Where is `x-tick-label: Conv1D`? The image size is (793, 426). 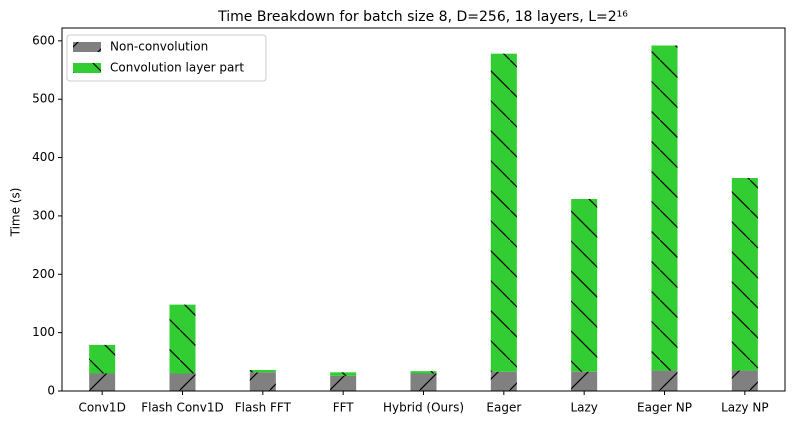 x-tick-label: Conv1D is located at coordinates (102, 408).